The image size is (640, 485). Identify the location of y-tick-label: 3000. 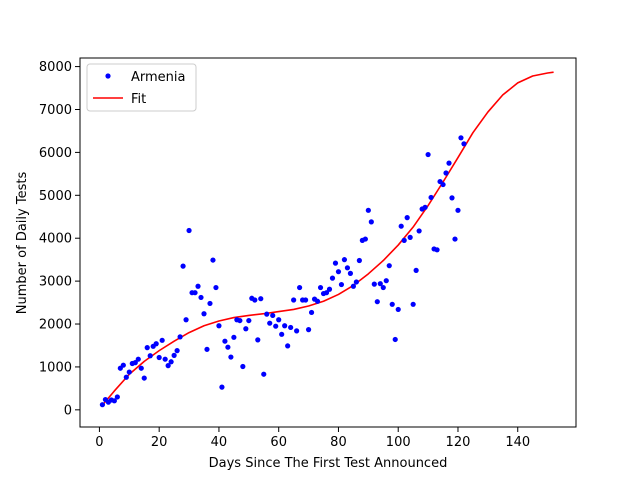
(55, 282).